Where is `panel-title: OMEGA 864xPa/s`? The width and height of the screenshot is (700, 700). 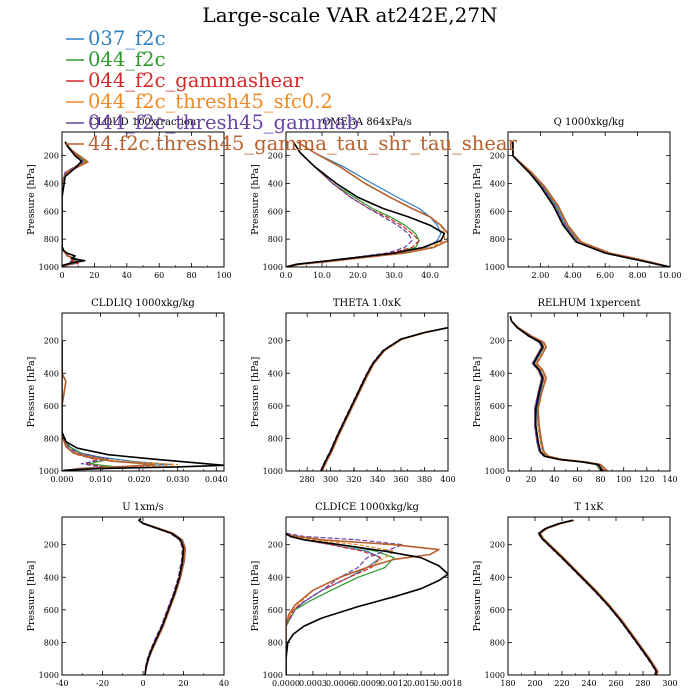
panel-title: OMEGA 864xPa/s is located at coordinates (367, 122).